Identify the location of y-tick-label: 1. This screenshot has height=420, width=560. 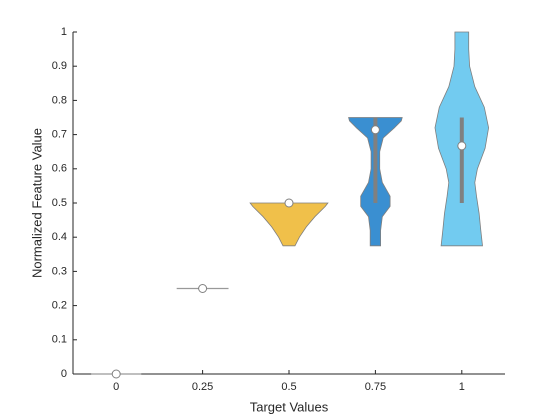
(64, 32).